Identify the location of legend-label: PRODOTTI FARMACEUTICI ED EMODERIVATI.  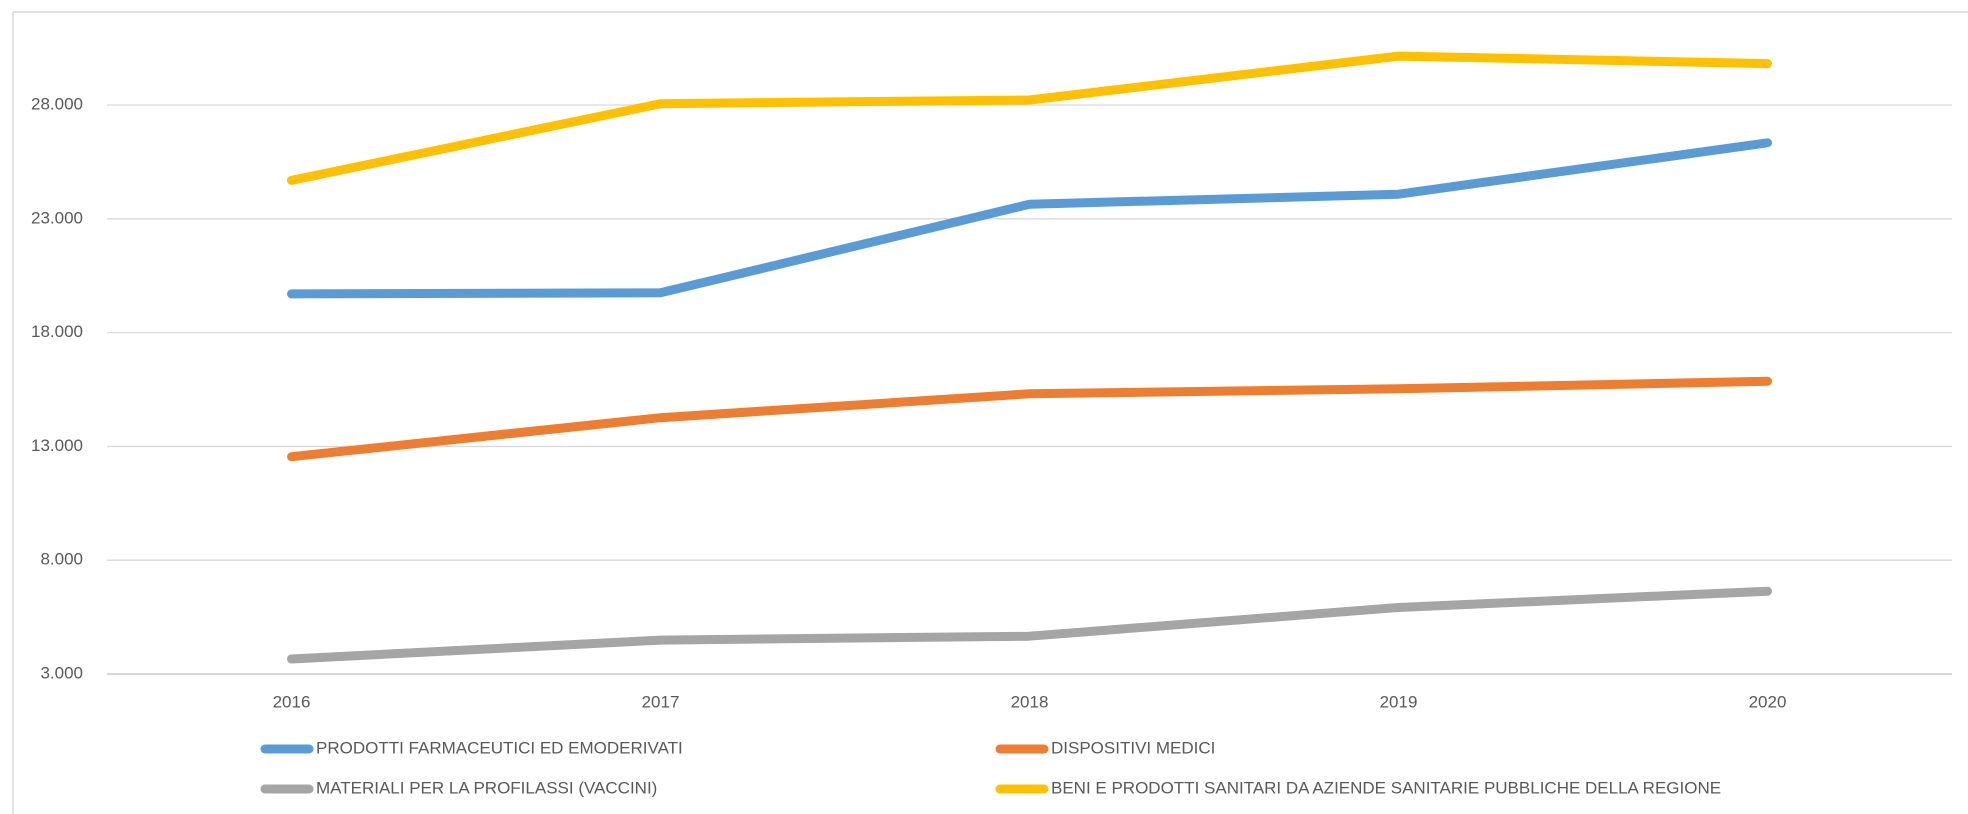
(499, 747).